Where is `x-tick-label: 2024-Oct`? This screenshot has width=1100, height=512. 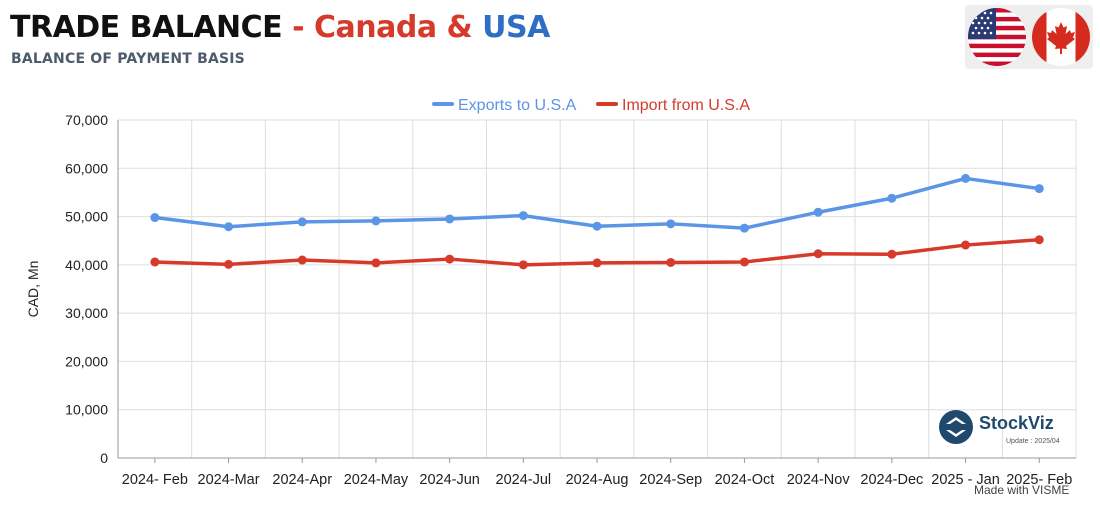
x-tick-label: 2024-Oct is located at coordinates (745, 480).